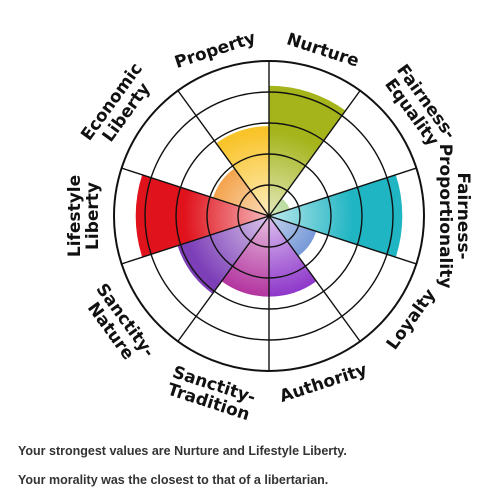 This screenshot has width=492, height=500. Describe the element at coordinates (322, 50) in the screenshot. I see `category-label-nurture: Nurture` at that location.